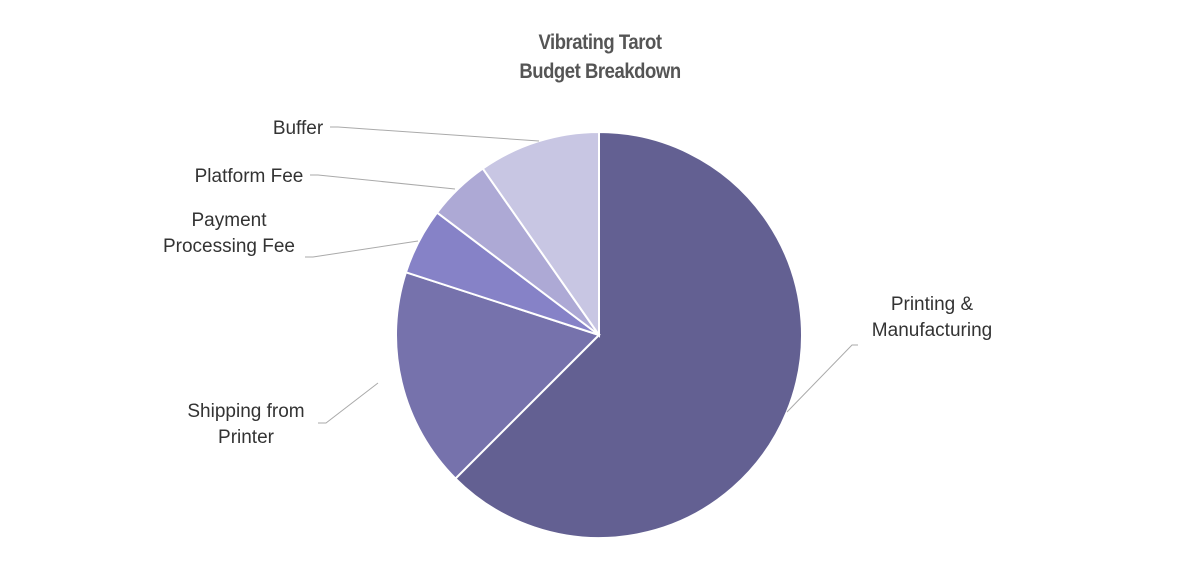 Image resolution: width=1200 pixels, height=580 pixels. I want to click on chart-title-line-1: Vibrating Tarot, so click(600, 42).